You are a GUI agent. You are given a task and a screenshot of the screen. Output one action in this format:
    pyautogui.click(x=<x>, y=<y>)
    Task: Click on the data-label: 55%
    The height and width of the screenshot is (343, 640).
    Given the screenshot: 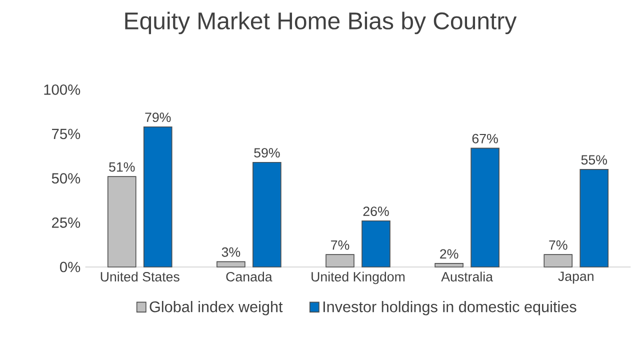 What is the action you would take?
    pyautogui.click(x=594, y=160)
    